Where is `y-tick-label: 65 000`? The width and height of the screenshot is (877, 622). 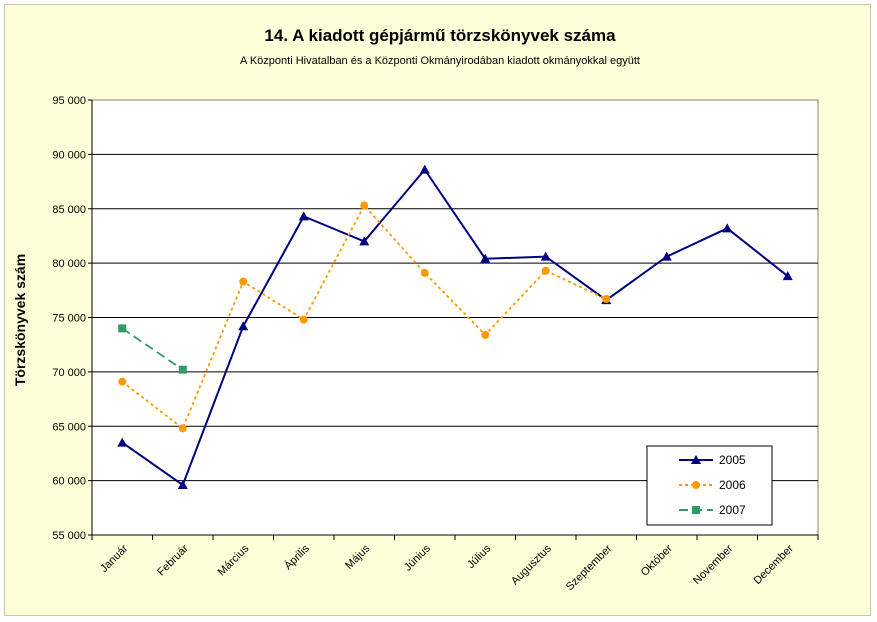 y-tick-label: 65 000 is located at coordinates (69, 427).